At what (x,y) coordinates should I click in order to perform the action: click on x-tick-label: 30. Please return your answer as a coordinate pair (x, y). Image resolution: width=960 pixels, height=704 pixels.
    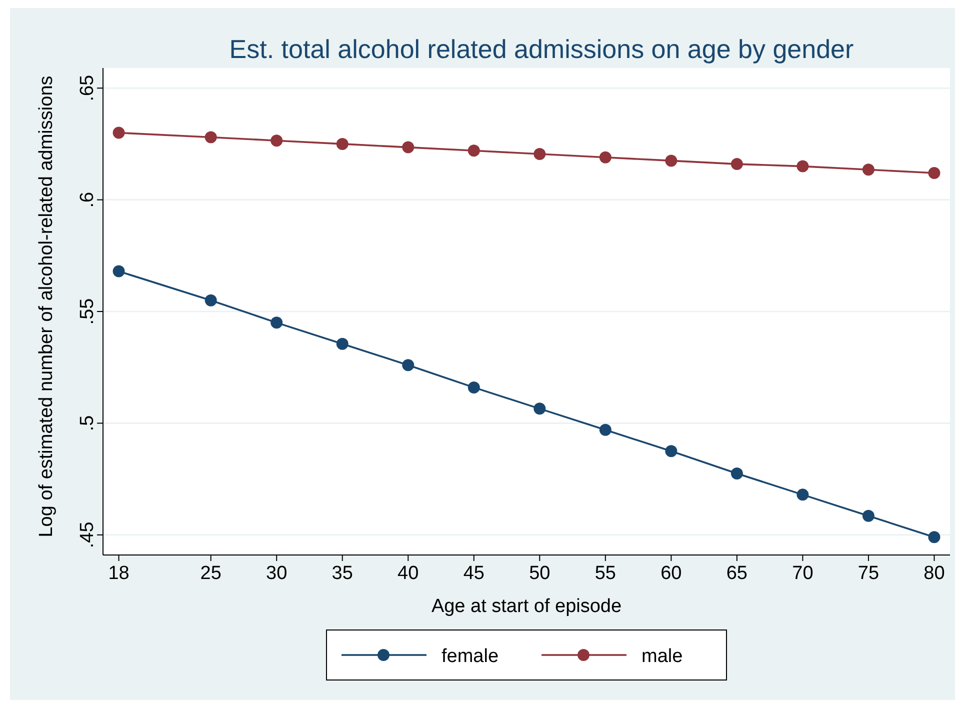
    Looking at the image, I should click on (277, 573).